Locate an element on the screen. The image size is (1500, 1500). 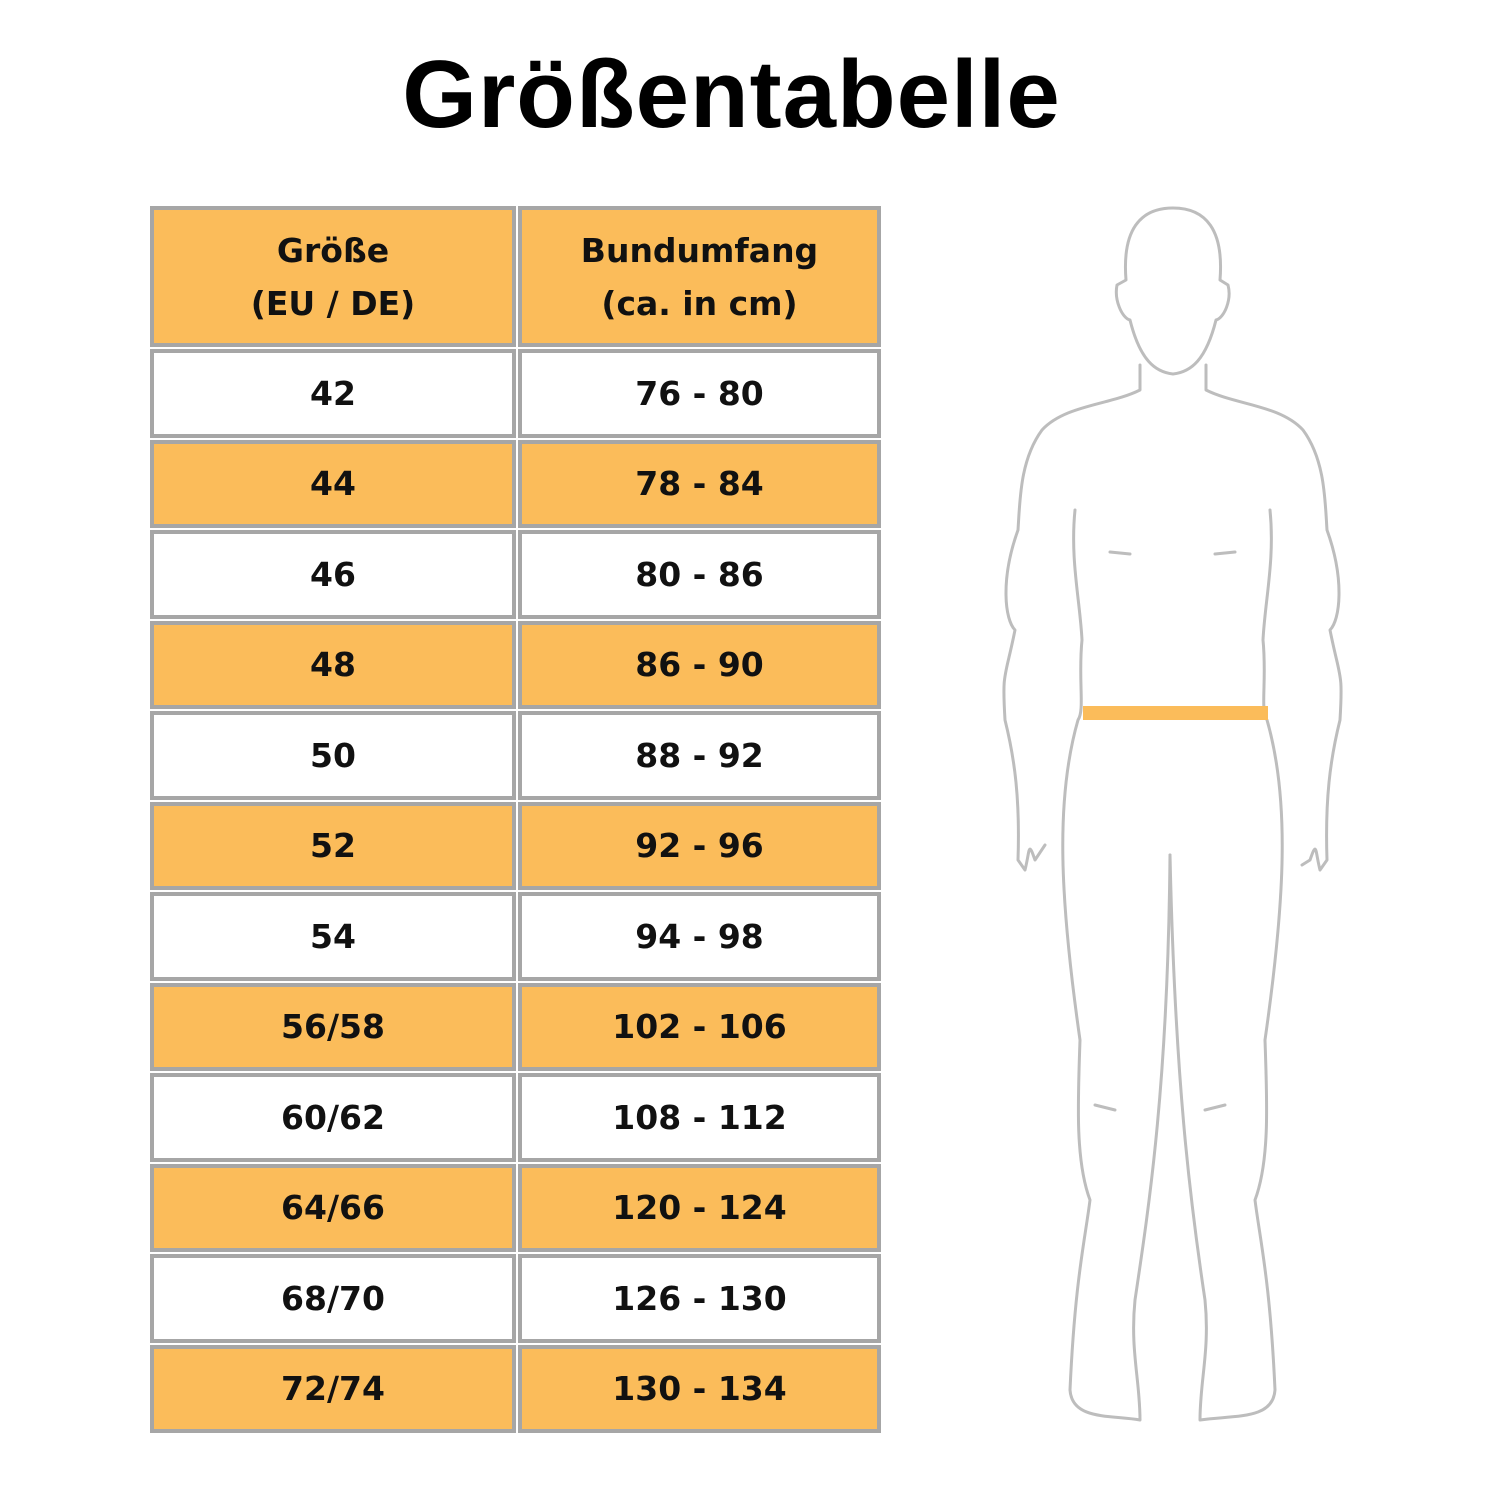
waist-cell: 80 - 86 is located at coordinates (699, 574).